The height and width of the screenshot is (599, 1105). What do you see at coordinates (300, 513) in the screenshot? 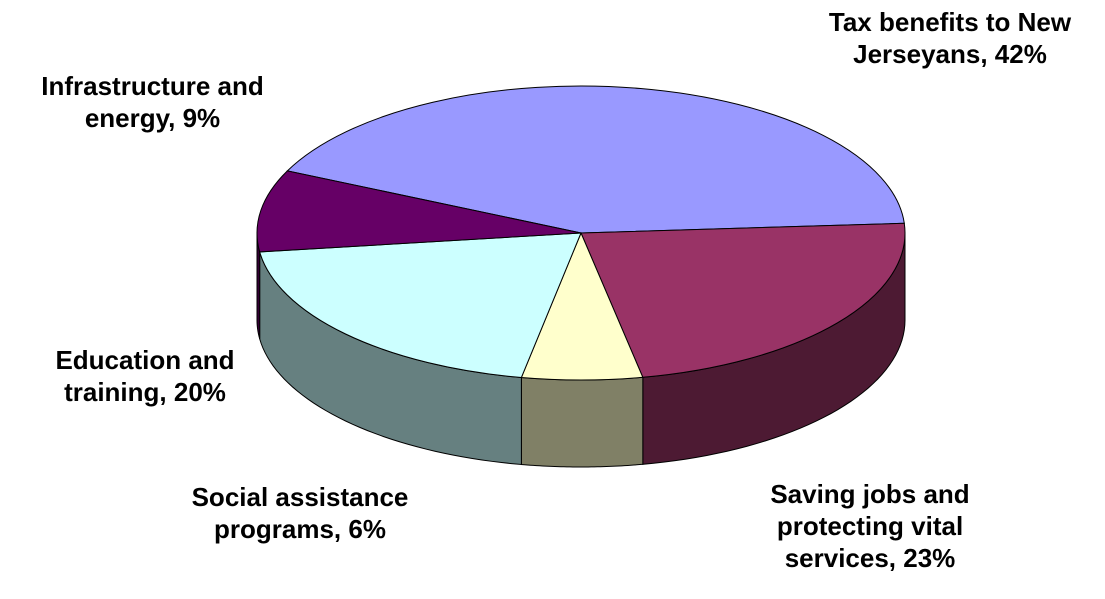
I see `slice-label-social-assistance: Social assistance programs, 6%` at bounding box center [300, 513].